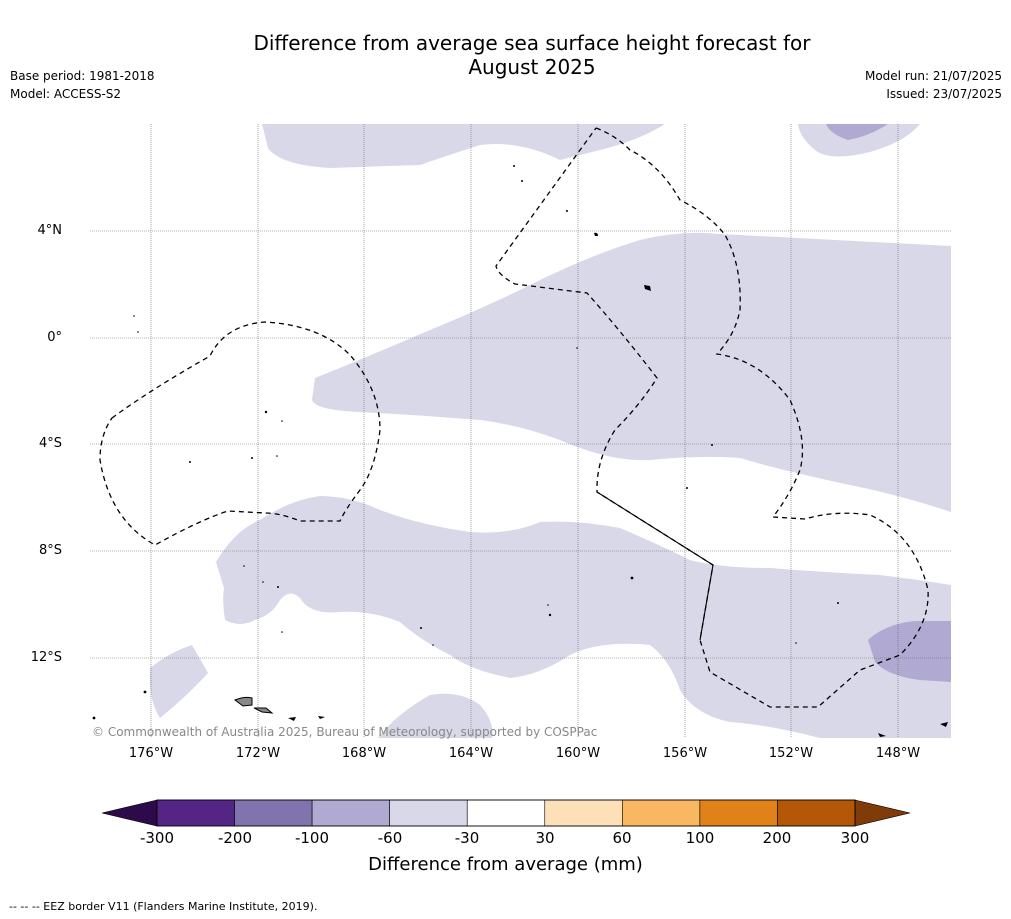 The height and width of the screenshot is (919, 1011). I want to click on island-savaii, so click(243, 701).